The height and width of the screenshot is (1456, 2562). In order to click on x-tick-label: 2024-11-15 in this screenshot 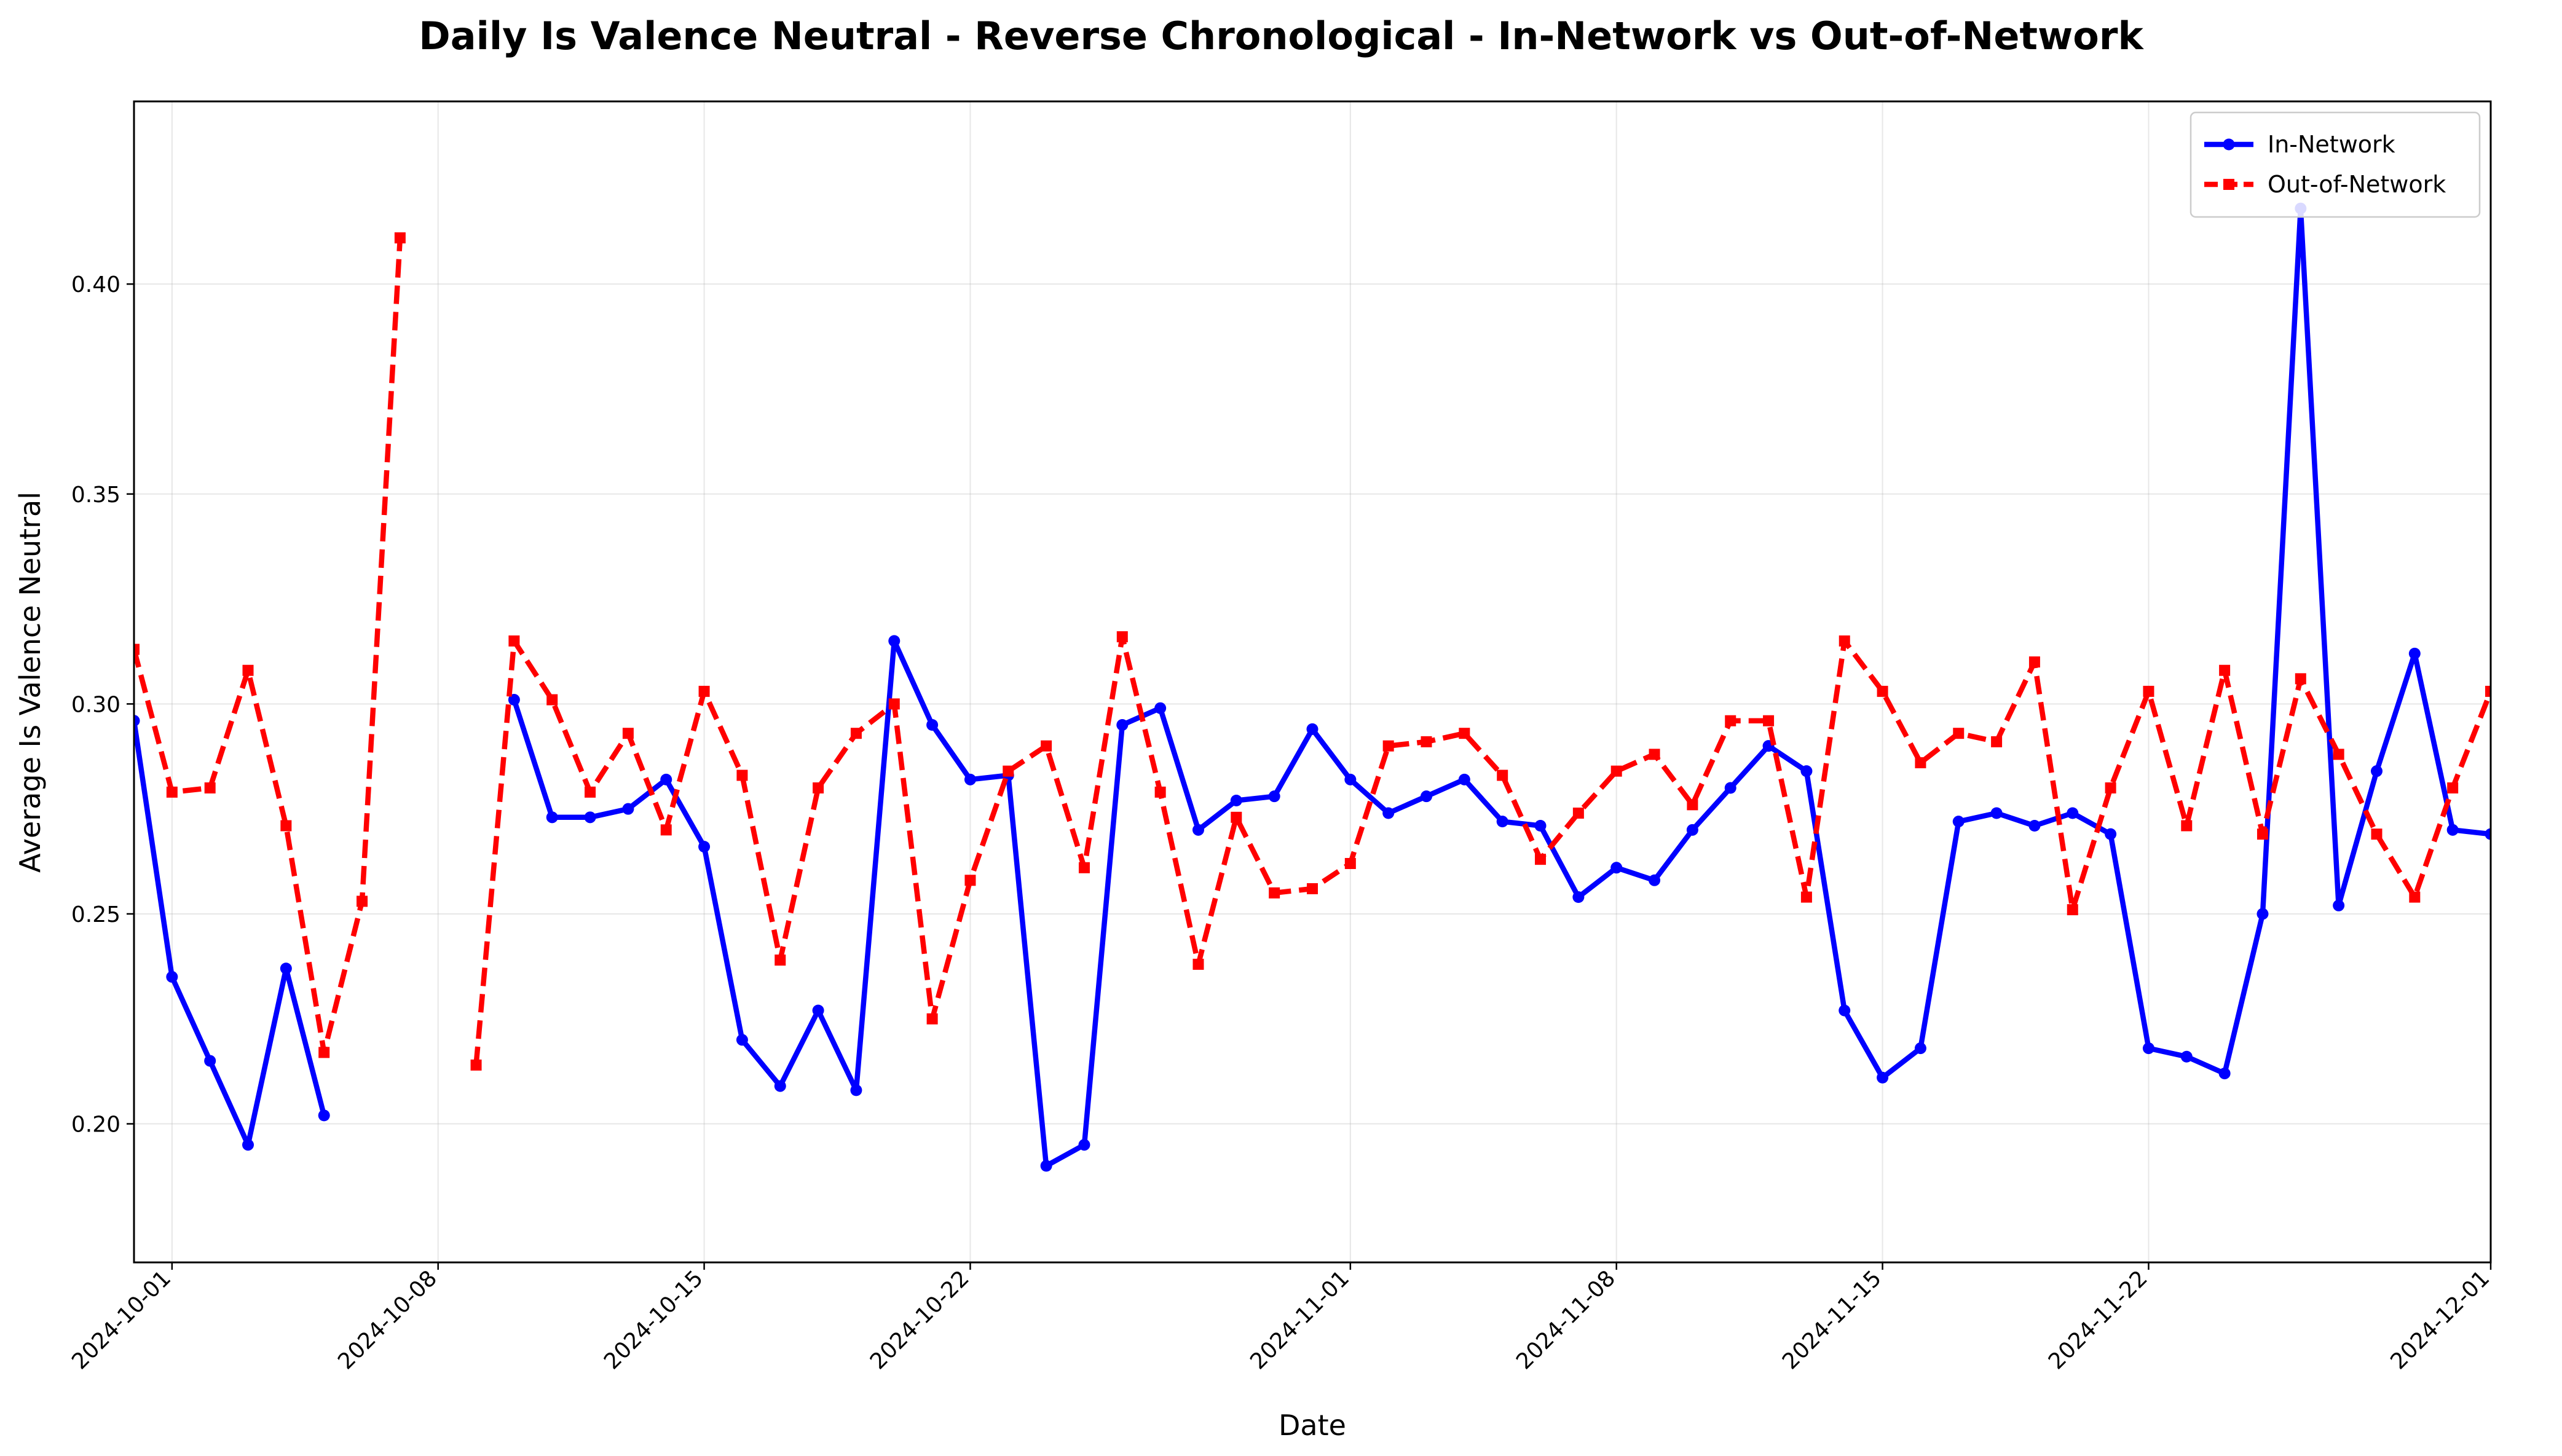, I will do `click(1832, 1319)`.